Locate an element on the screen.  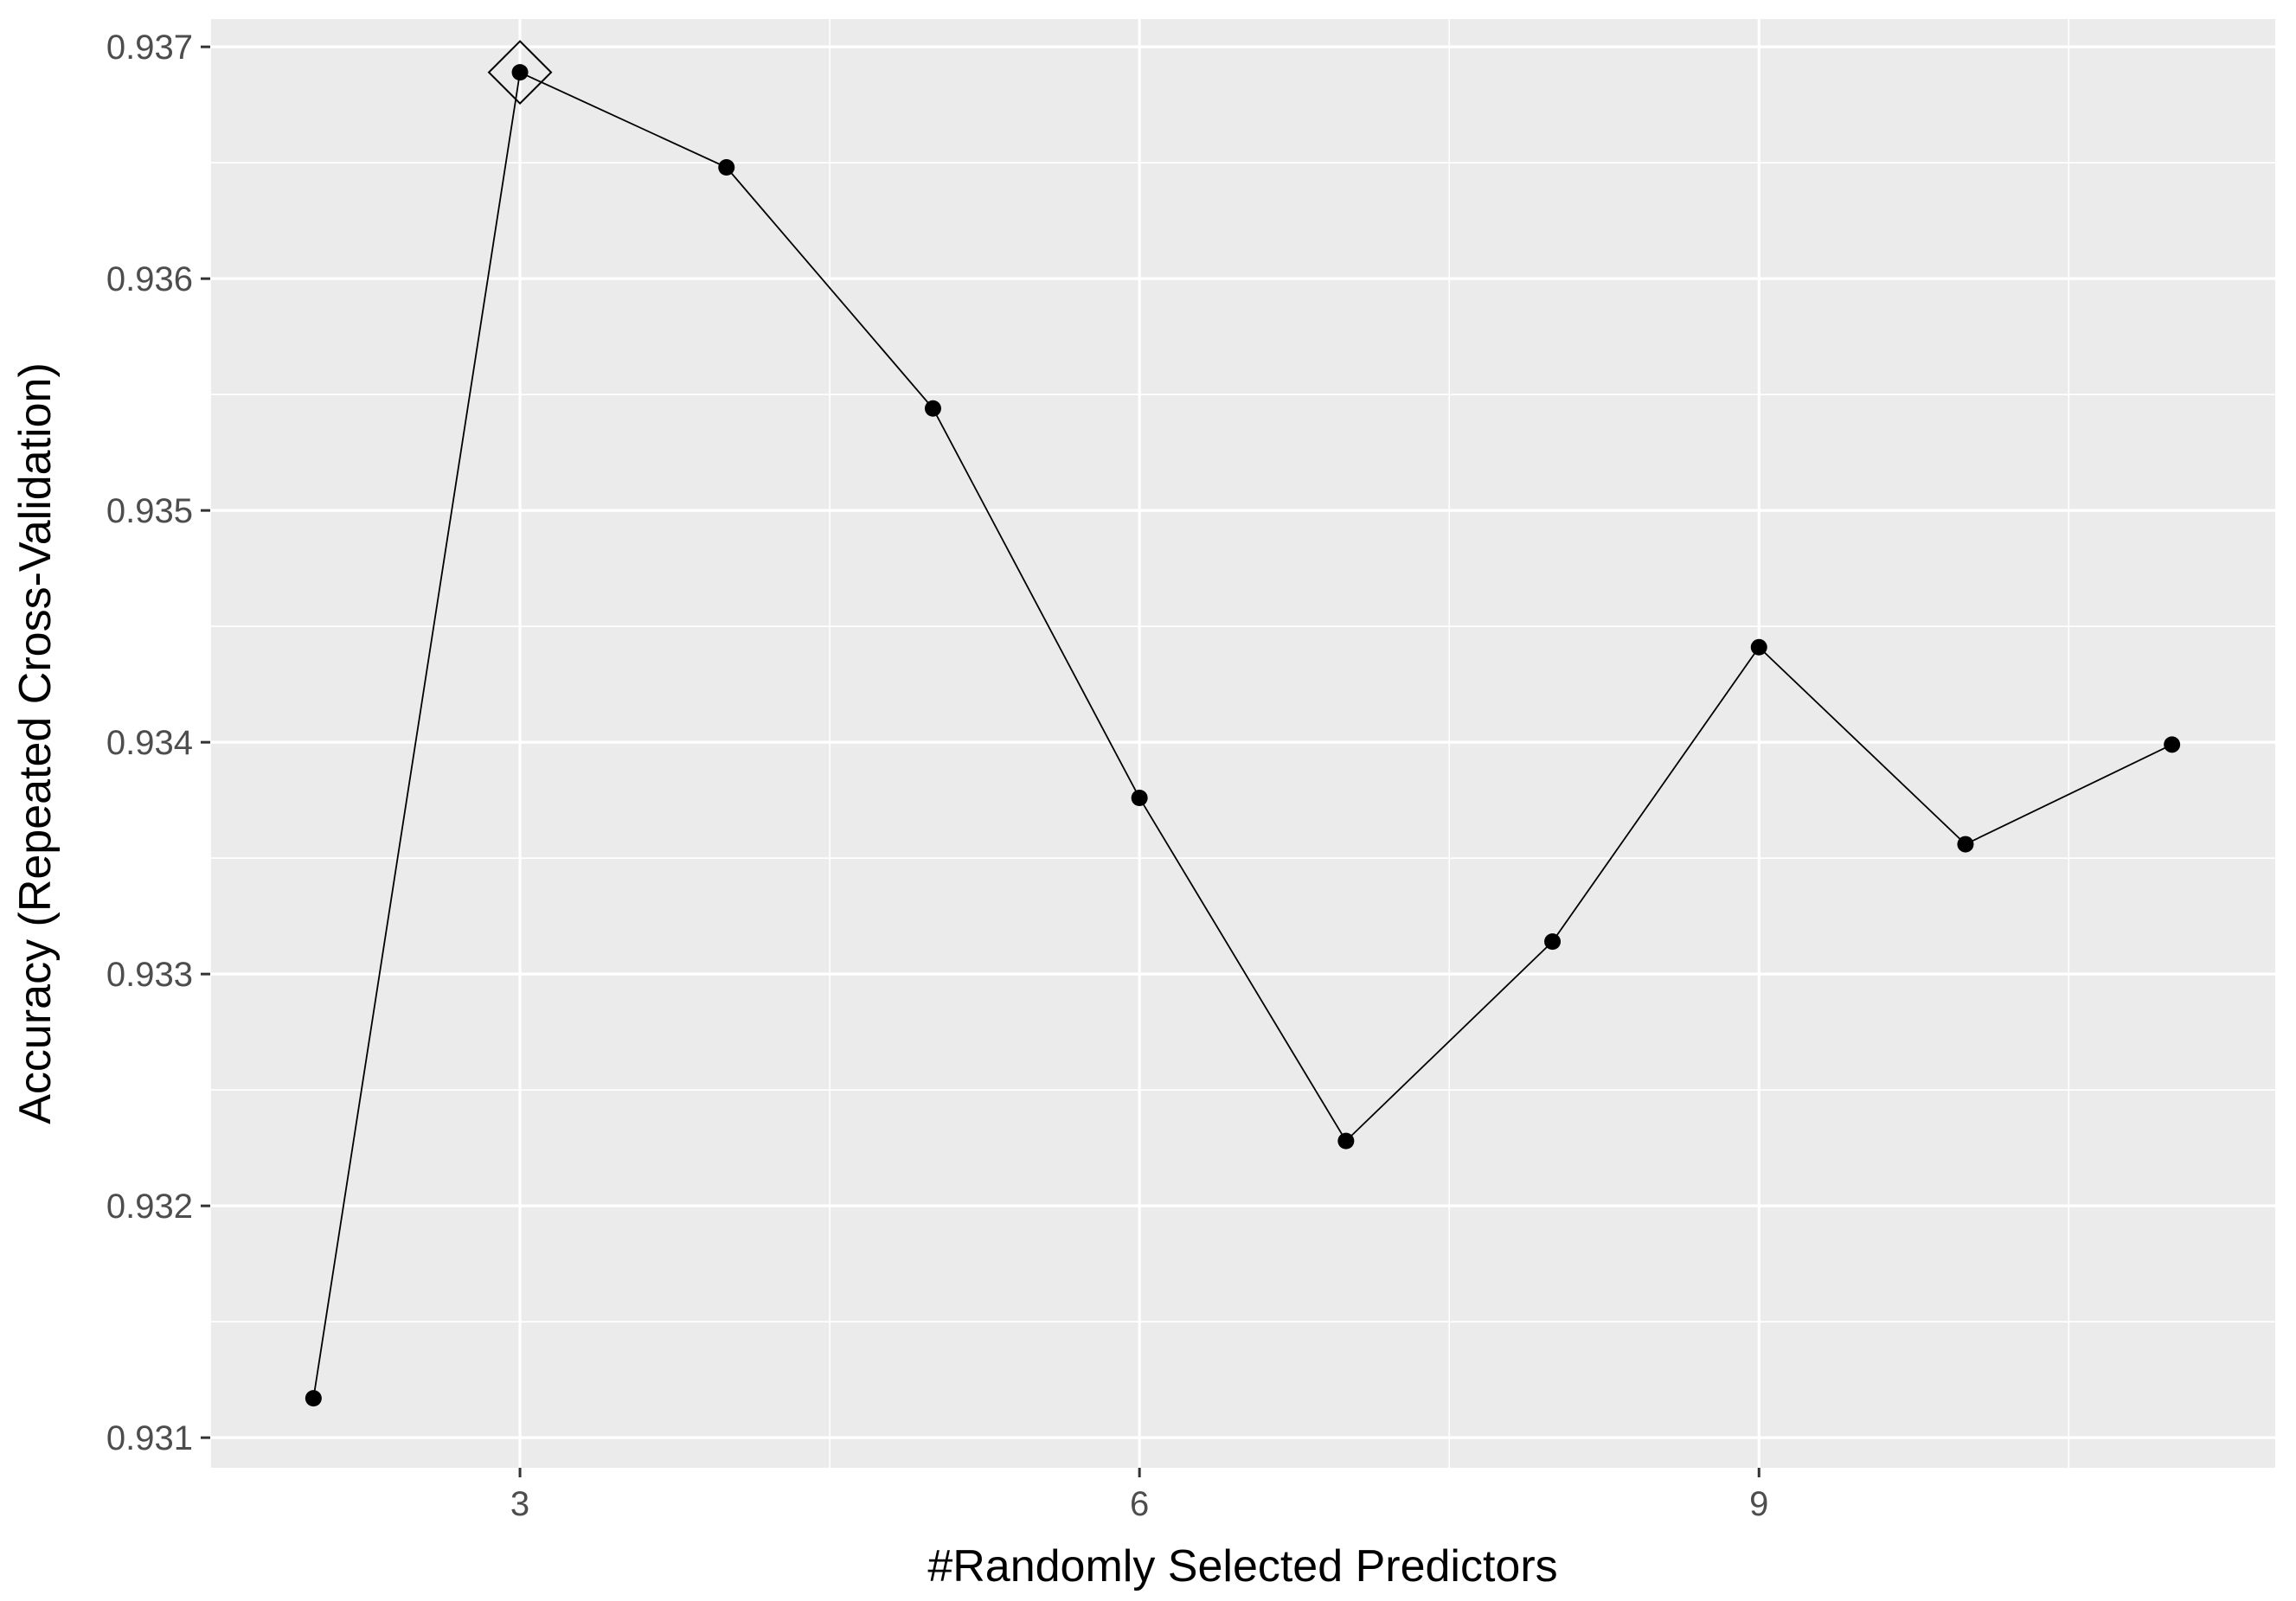
y-tick-label: 0.932 is located at coordinates (149, 1207).